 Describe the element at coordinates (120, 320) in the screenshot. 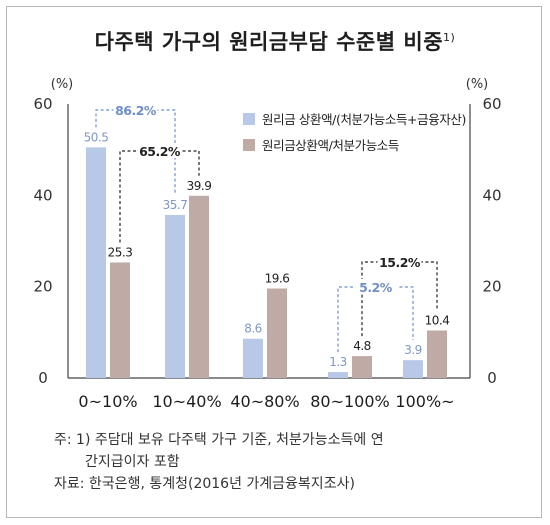

I see `bar-series-2-0~10%` at that location.